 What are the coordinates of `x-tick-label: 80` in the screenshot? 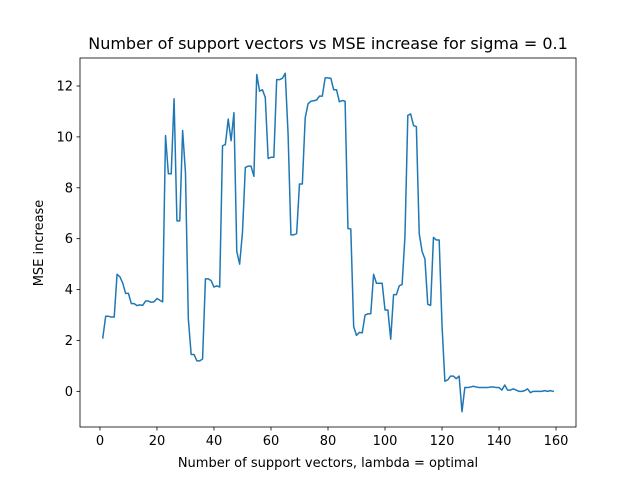 It's located at (328, 441).